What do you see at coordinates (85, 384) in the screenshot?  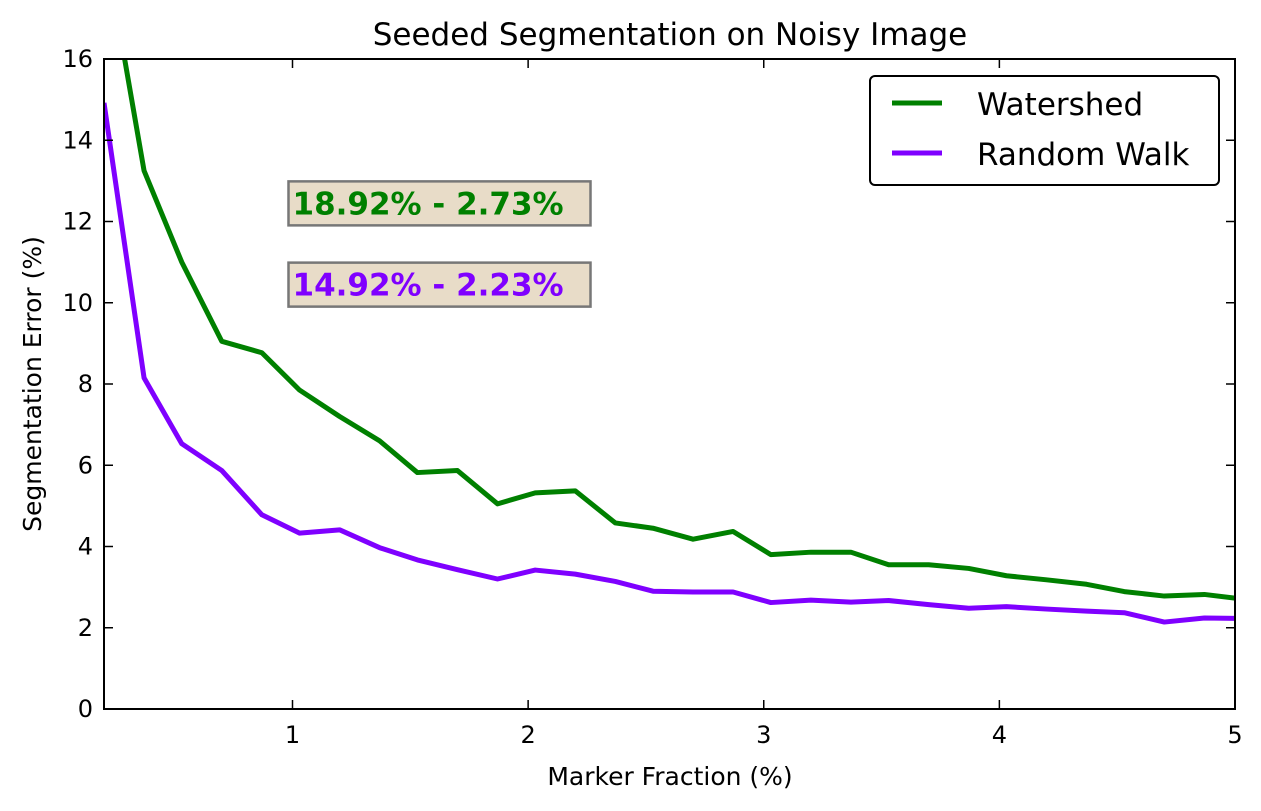 I see `y-tick-label: 8` at bounding box center [85, 384].